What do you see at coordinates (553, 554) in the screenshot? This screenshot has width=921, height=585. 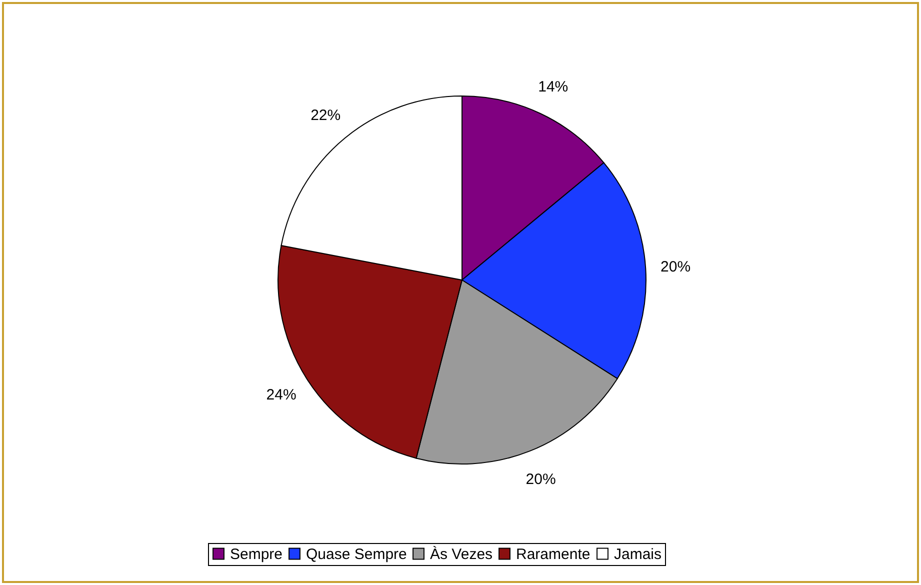 I see `legend-label: Raramente` at bounding box center [553, 554].